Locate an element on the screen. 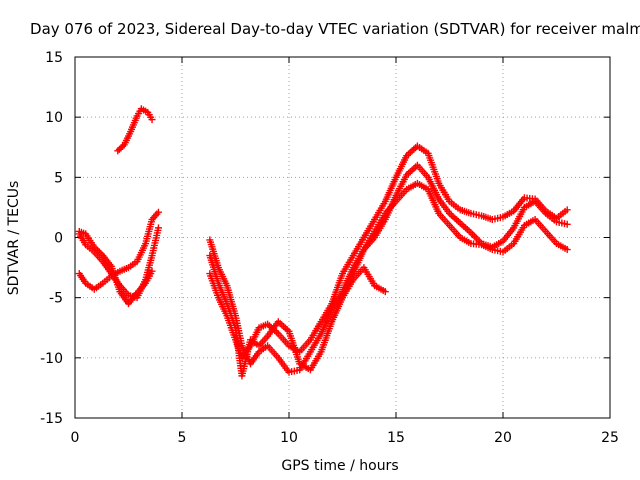 The image size is (640, 480). x-tick-label: 10 is located at coordinates (289, 438).